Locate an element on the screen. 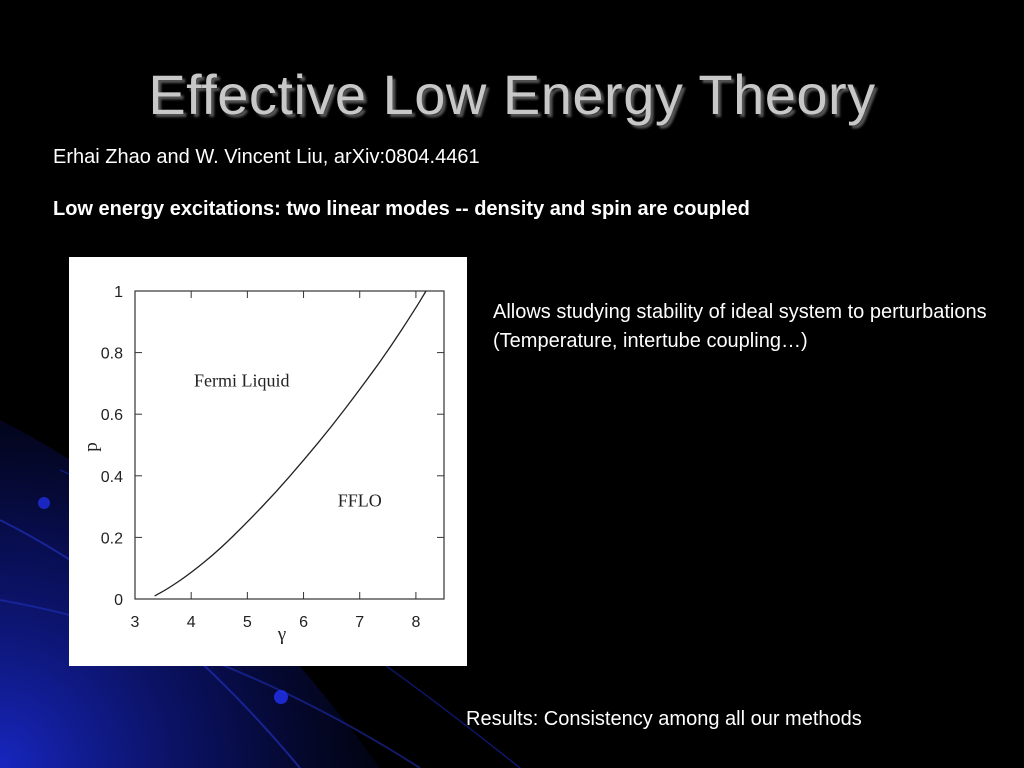 The width and height of the screenshot is (1024, 768). region-label: FFLO is located at coordinates (360, 501).